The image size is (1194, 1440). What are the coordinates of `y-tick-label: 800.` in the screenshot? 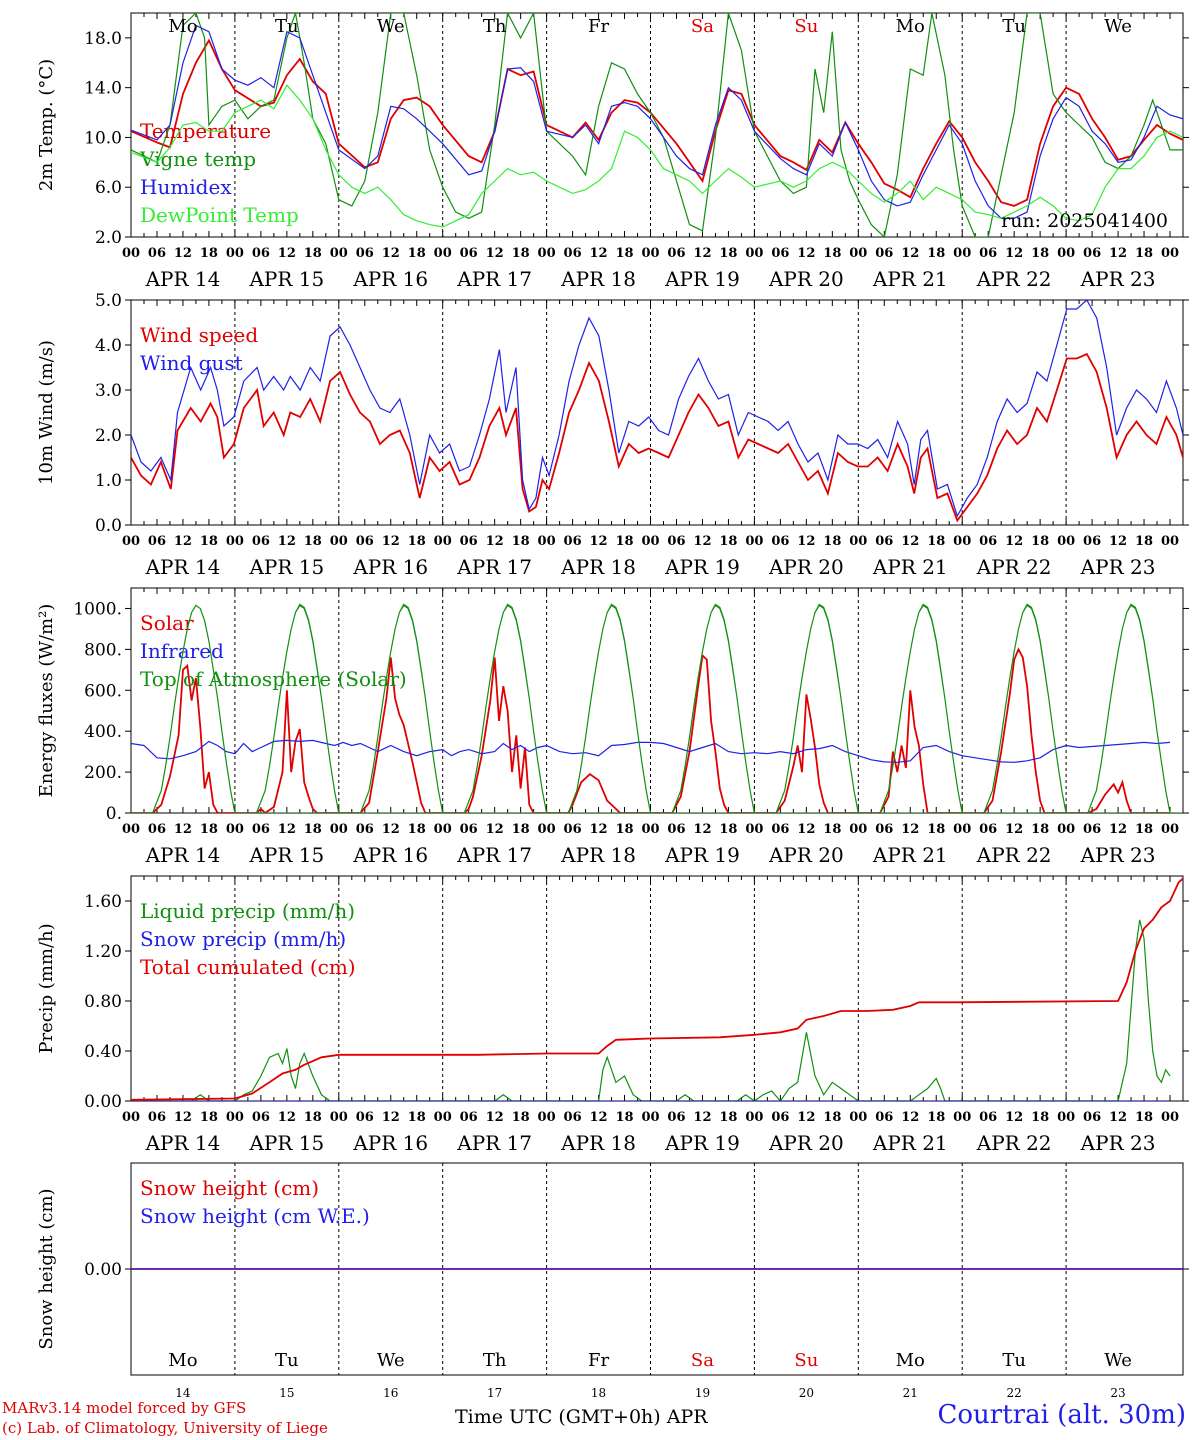 It's located at (103, 650).